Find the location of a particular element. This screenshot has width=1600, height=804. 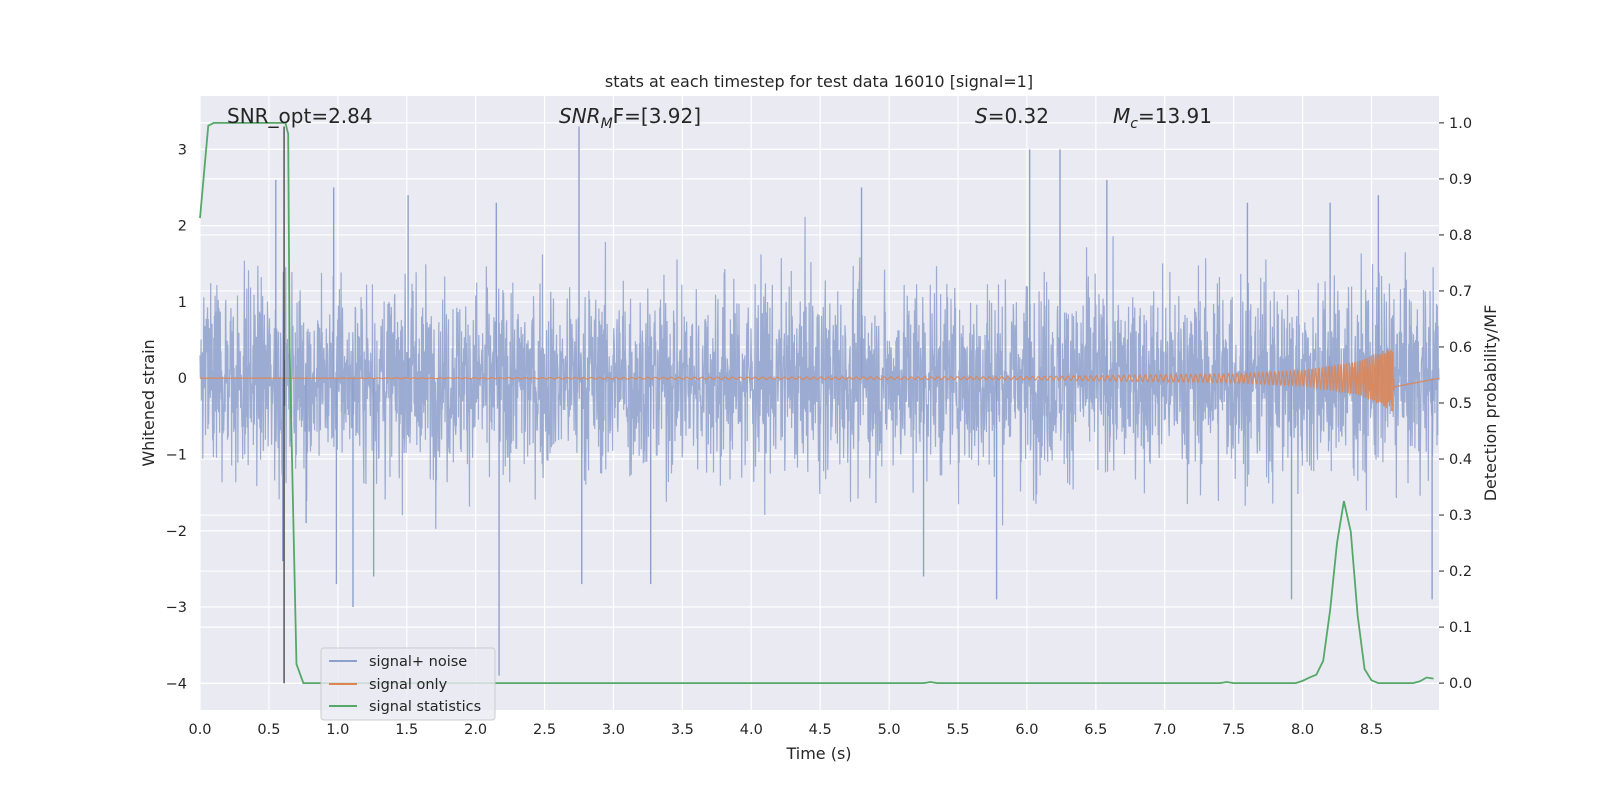

x-tick-label-14: 7.0 is located at coordinates (1164, 730).